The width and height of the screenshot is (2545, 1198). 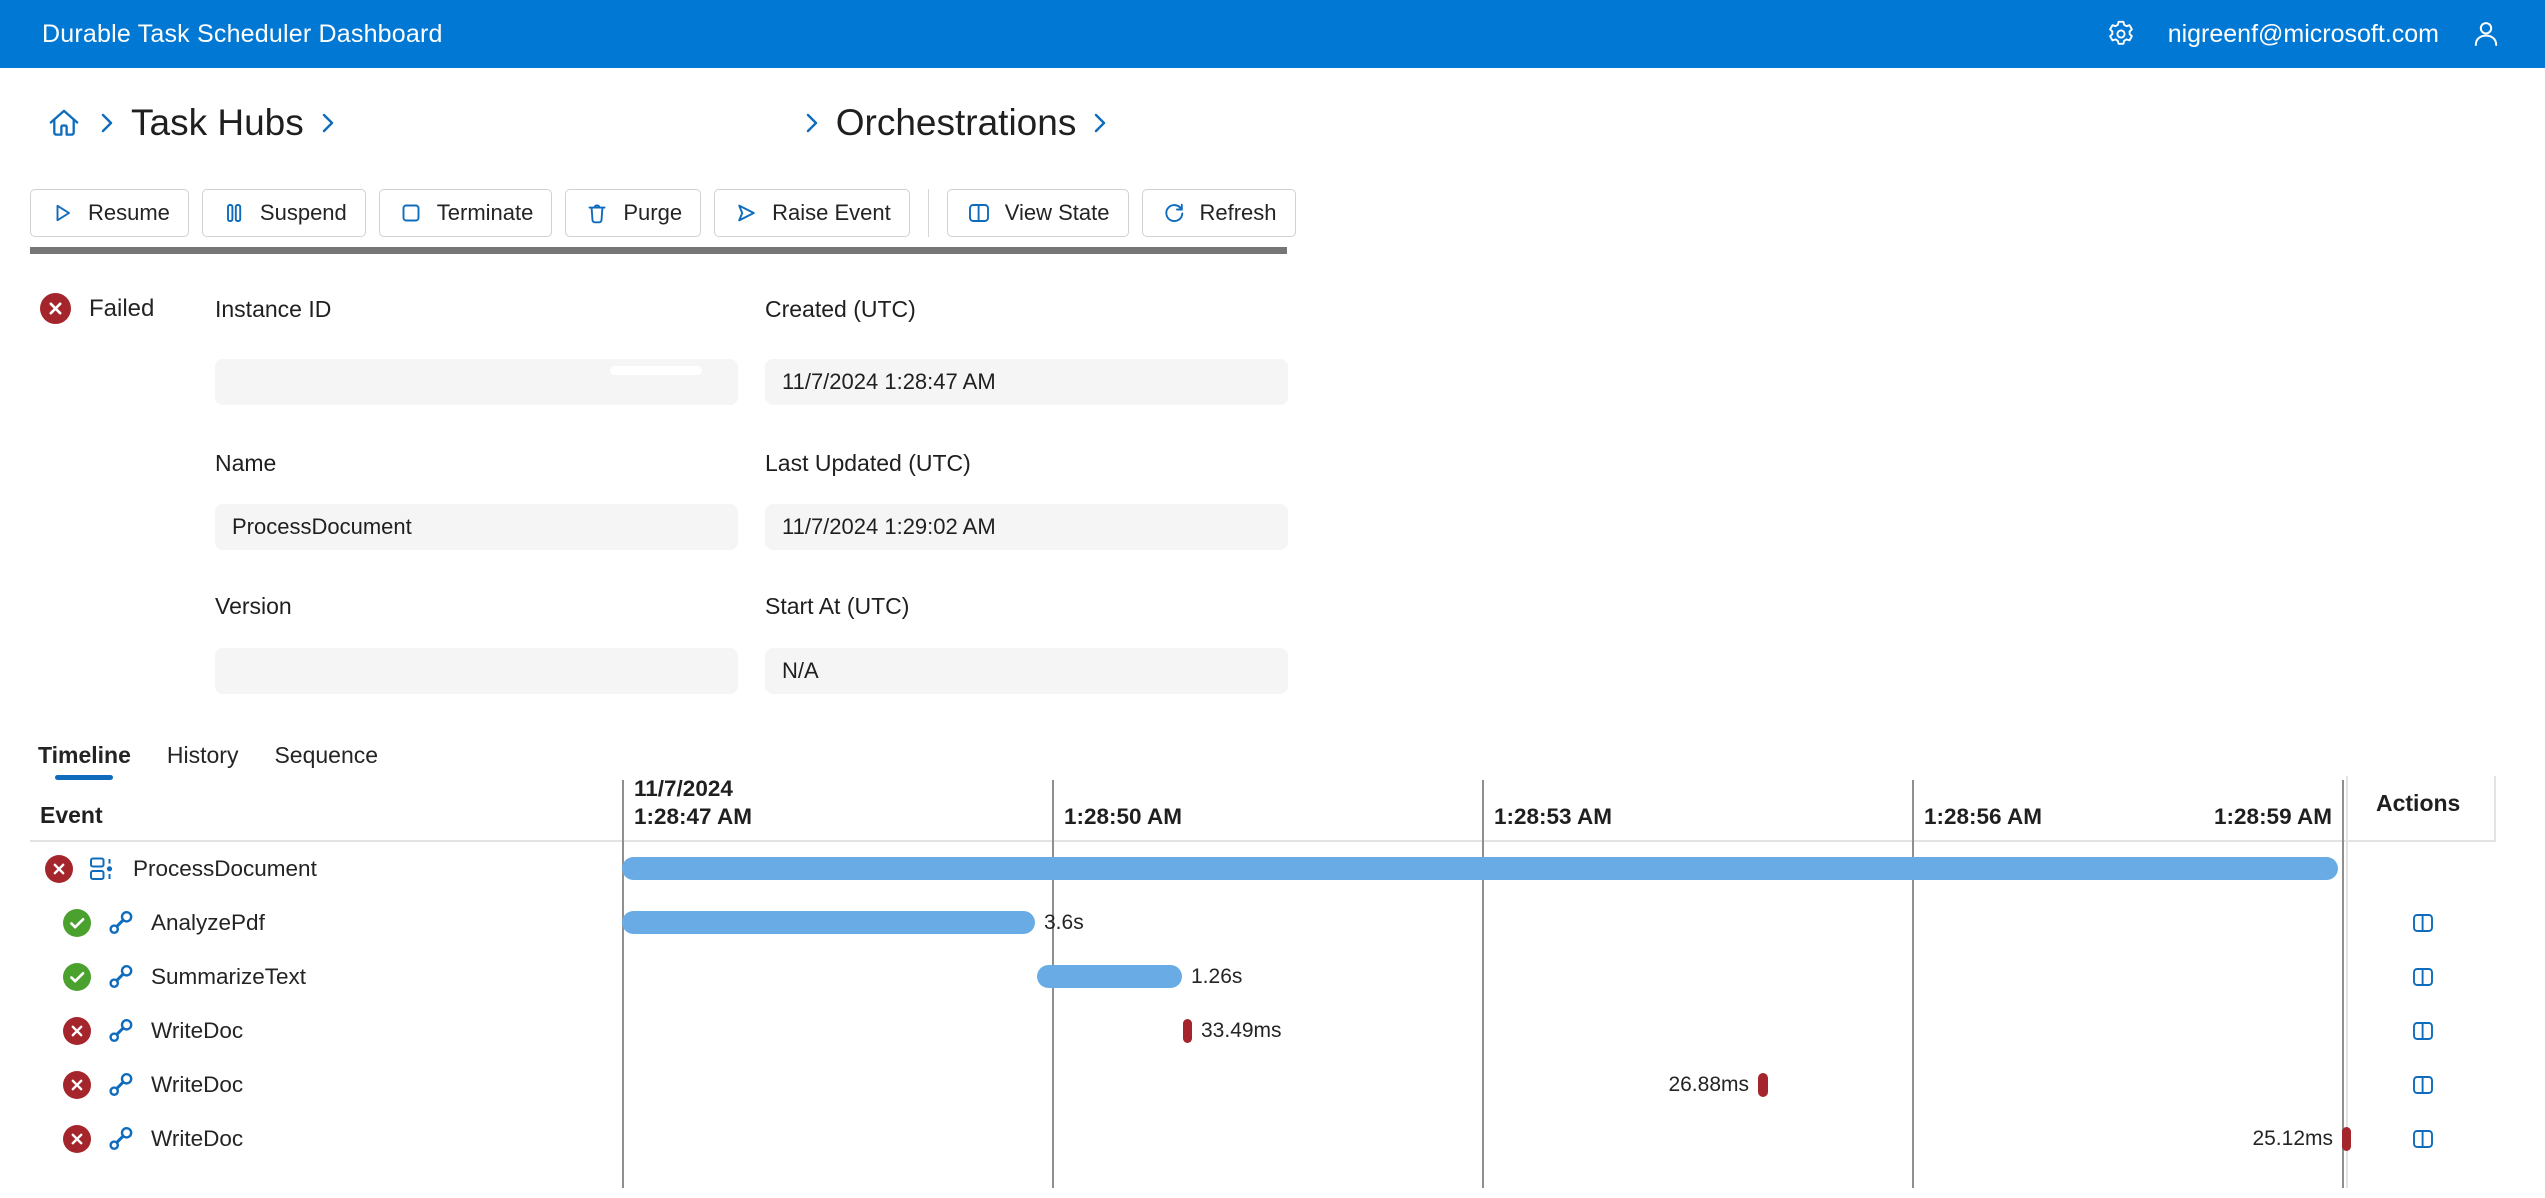 What do you see at coordinates (242, 33) in the screenshot?
I see `app-title: Durable Task Scheduler Dashboard` at bounding box center [242, 33].